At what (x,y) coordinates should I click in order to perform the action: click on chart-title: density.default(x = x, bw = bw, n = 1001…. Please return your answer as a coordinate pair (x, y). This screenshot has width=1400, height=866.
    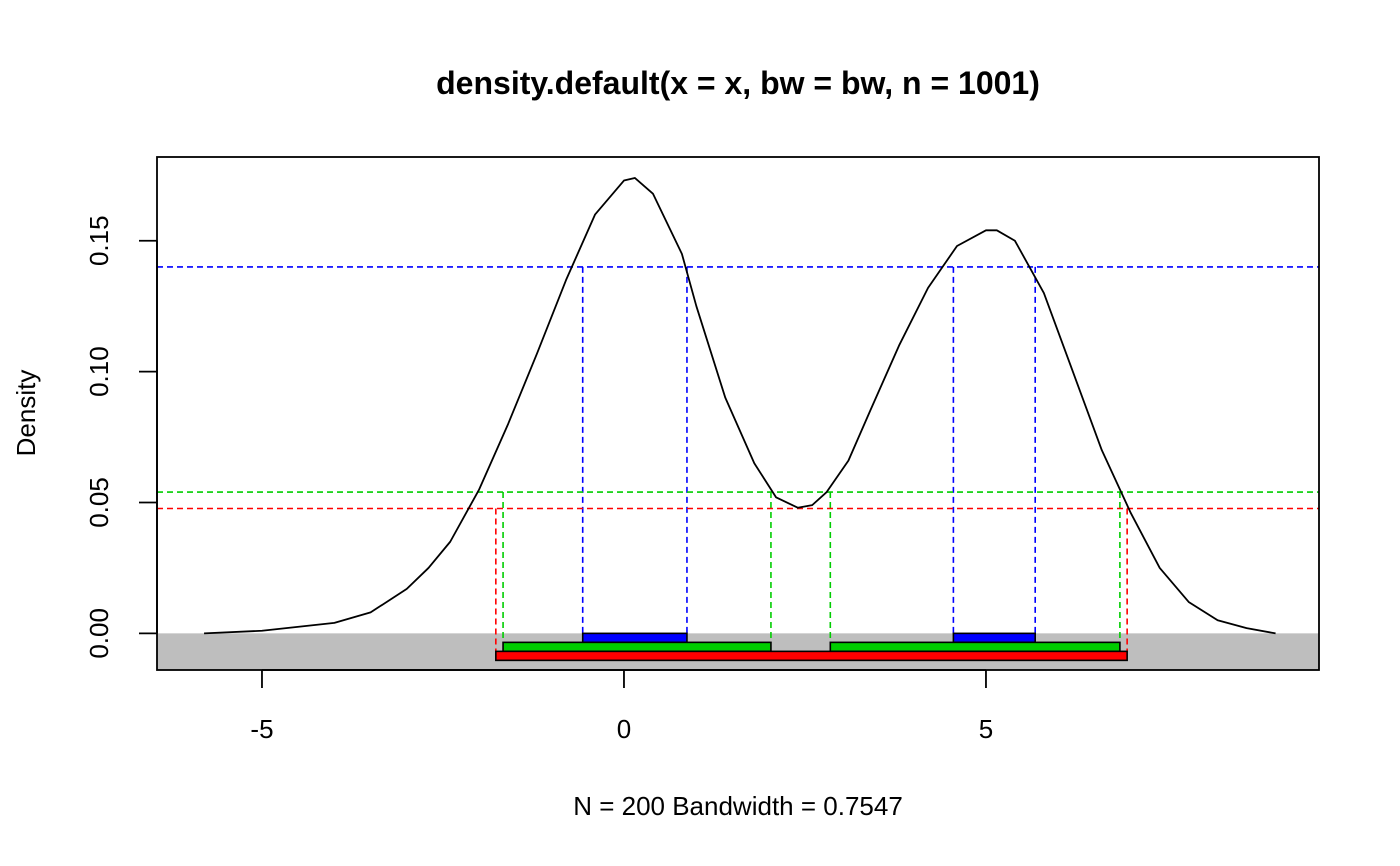
    Looking at the image, I should click on (738, 83).